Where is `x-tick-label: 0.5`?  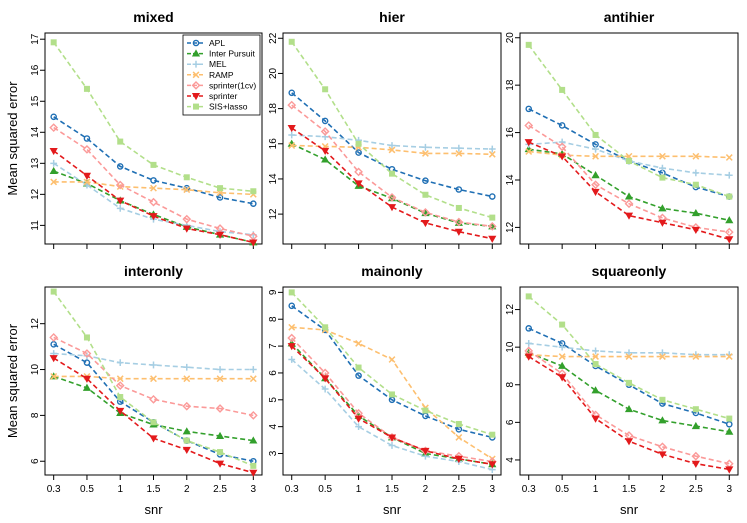
x-tick-label: 0.5 is located at coordinates (87, 489).